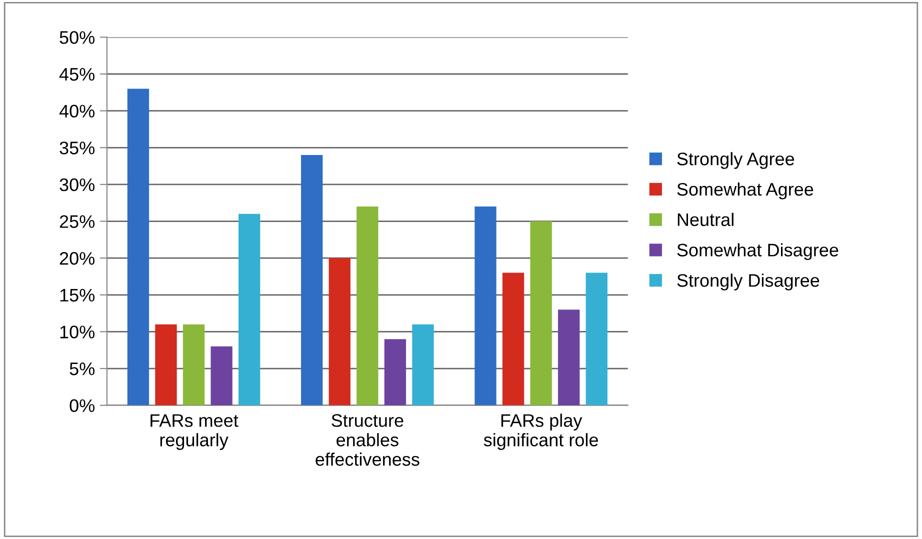  I want to click on y-tick-label: 35%, so click(77, 148).